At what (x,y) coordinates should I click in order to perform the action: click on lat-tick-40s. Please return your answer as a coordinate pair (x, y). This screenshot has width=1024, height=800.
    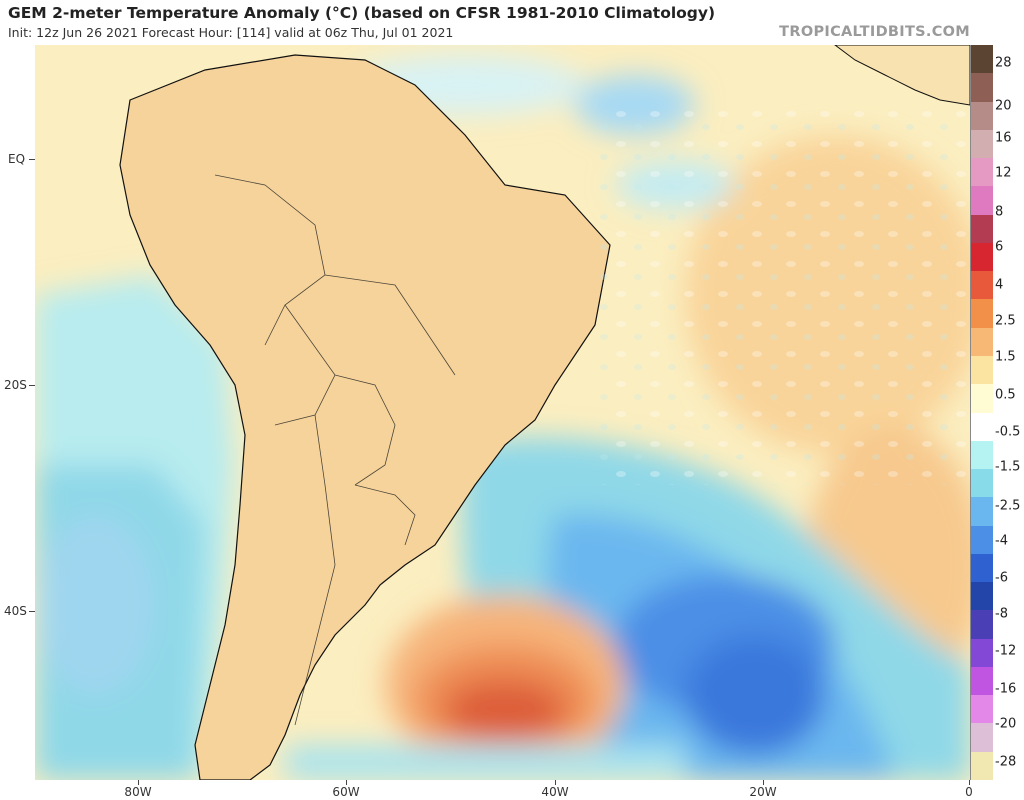
    Looking at the image, I should click on (32, 611).